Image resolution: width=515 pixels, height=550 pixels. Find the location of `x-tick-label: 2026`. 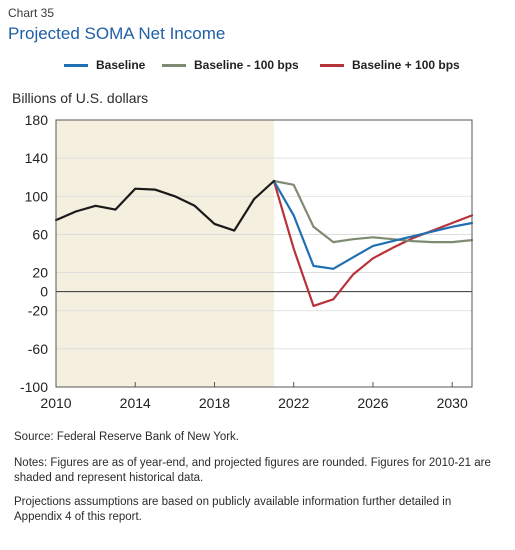

x-tick-label: 2026 is located at coordinates (372, 403).